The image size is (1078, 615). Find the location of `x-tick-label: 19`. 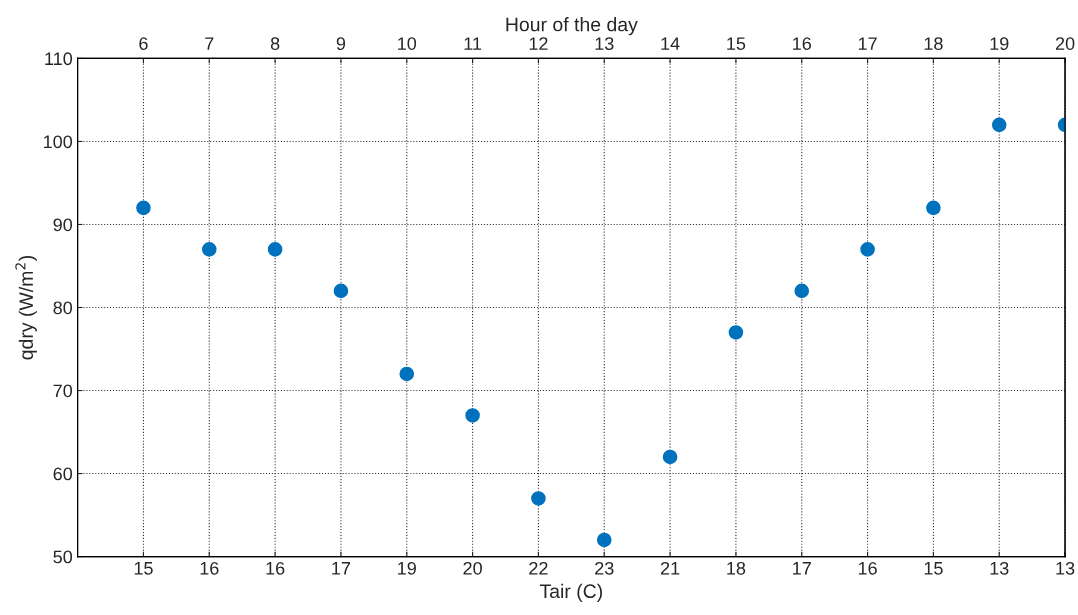

x-tick-label: 19 is located at coordinates (407, 568).